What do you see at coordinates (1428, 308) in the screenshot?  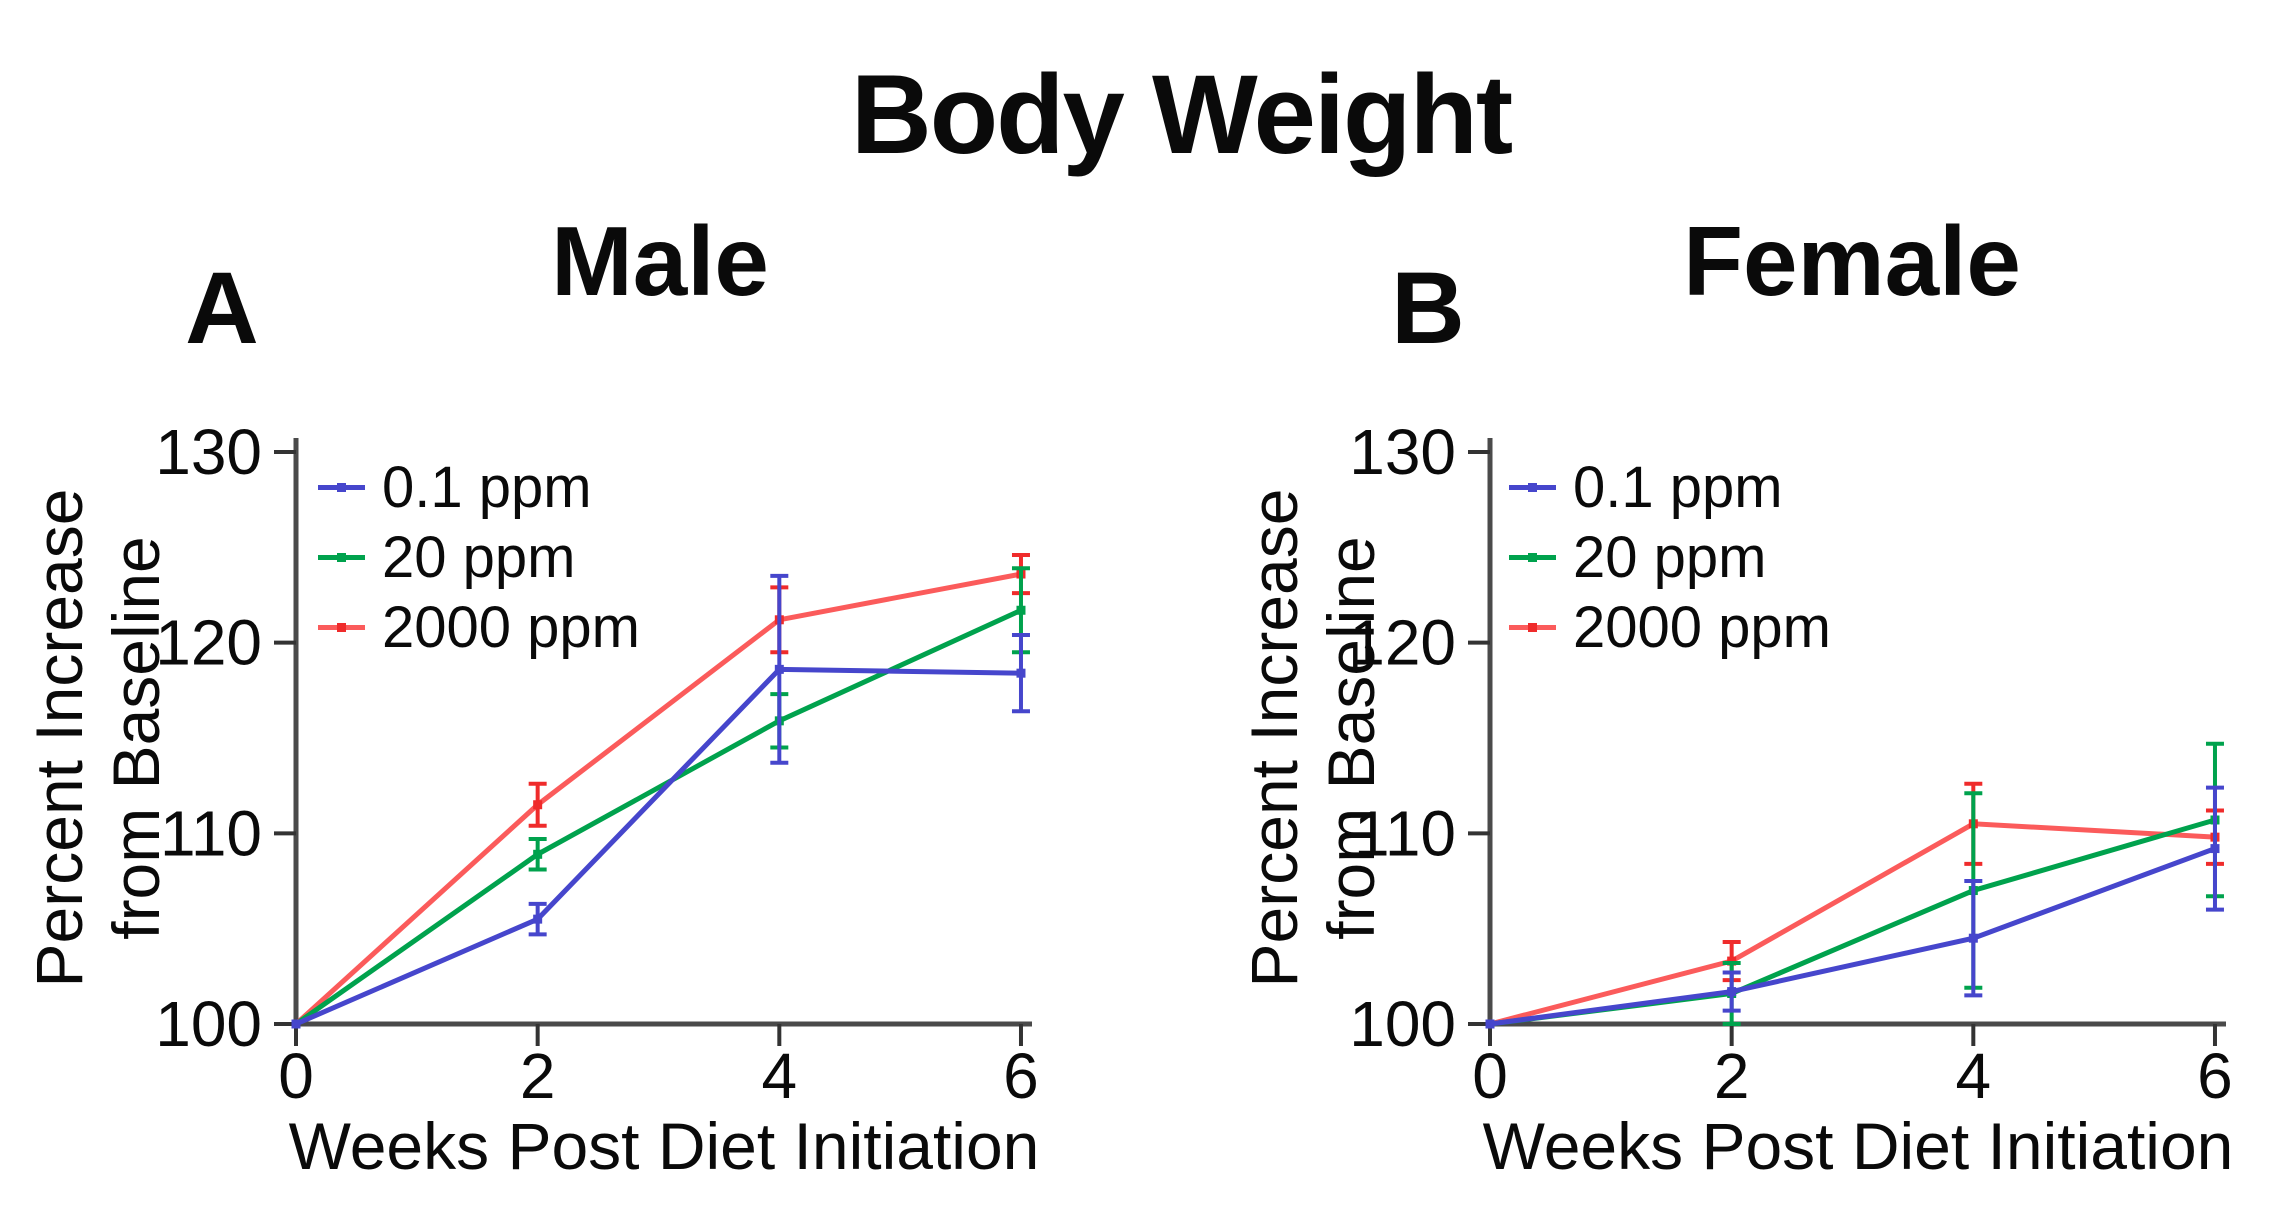 I see `panel-letter-b: B` at bounding box center [1428, 308].